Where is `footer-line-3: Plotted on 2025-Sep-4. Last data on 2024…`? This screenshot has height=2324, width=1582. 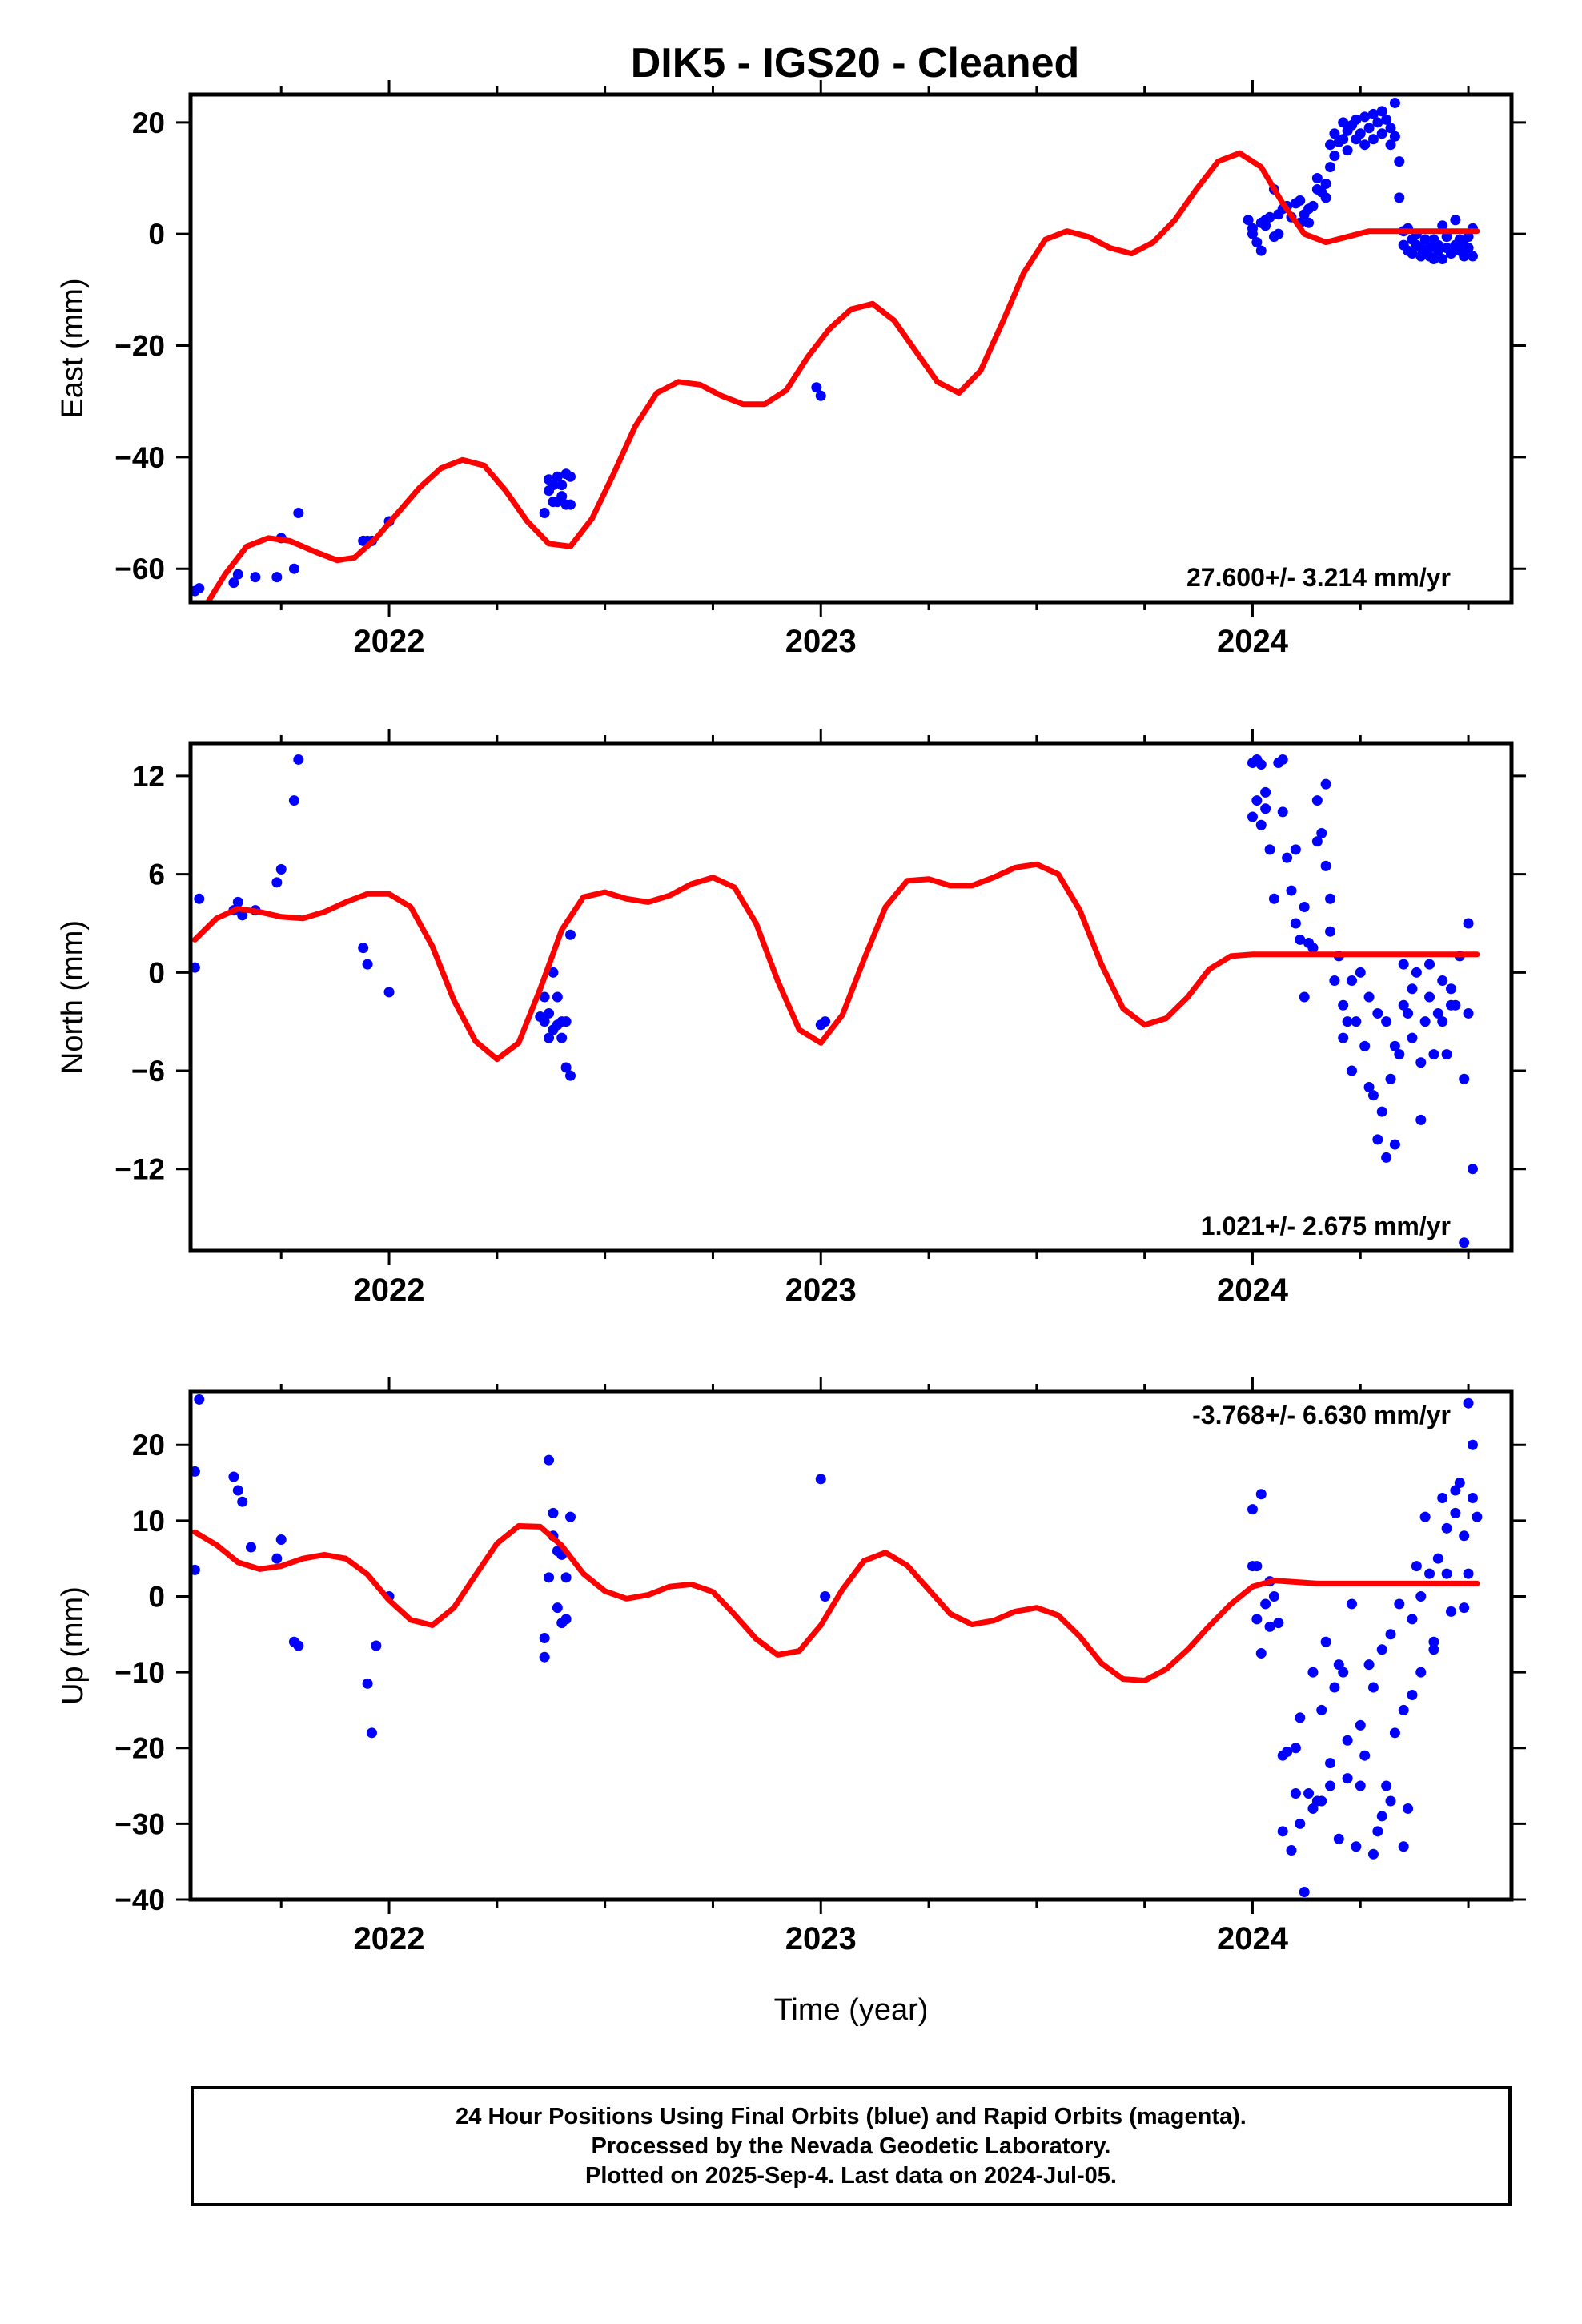 footer-line-3: Plotted on 2025-Sep-4. Last data on 2024… is located at coordinates (851, 2175).